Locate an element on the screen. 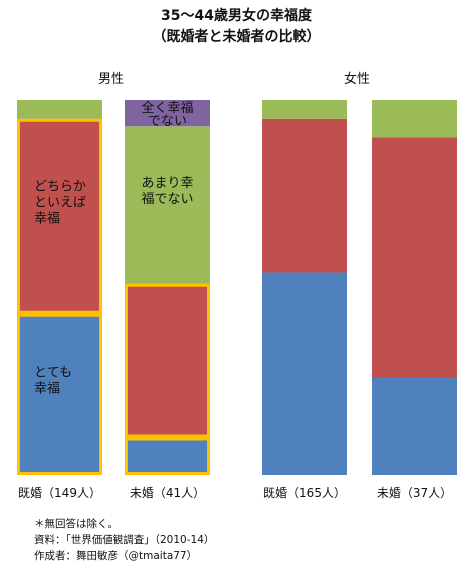  x-tick-label: 未婚（37人） is located at coordinates (414, 493).